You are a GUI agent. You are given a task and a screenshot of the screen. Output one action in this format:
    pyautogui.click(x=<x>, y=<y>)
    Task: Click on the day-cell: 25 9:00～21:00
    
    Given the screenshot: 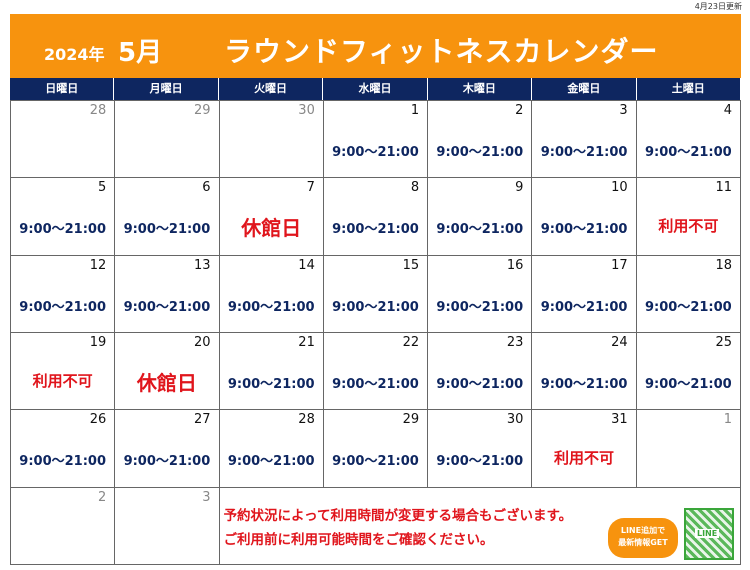 What is the action you would take?
    pyautogui.click(x=688, y=372)
    